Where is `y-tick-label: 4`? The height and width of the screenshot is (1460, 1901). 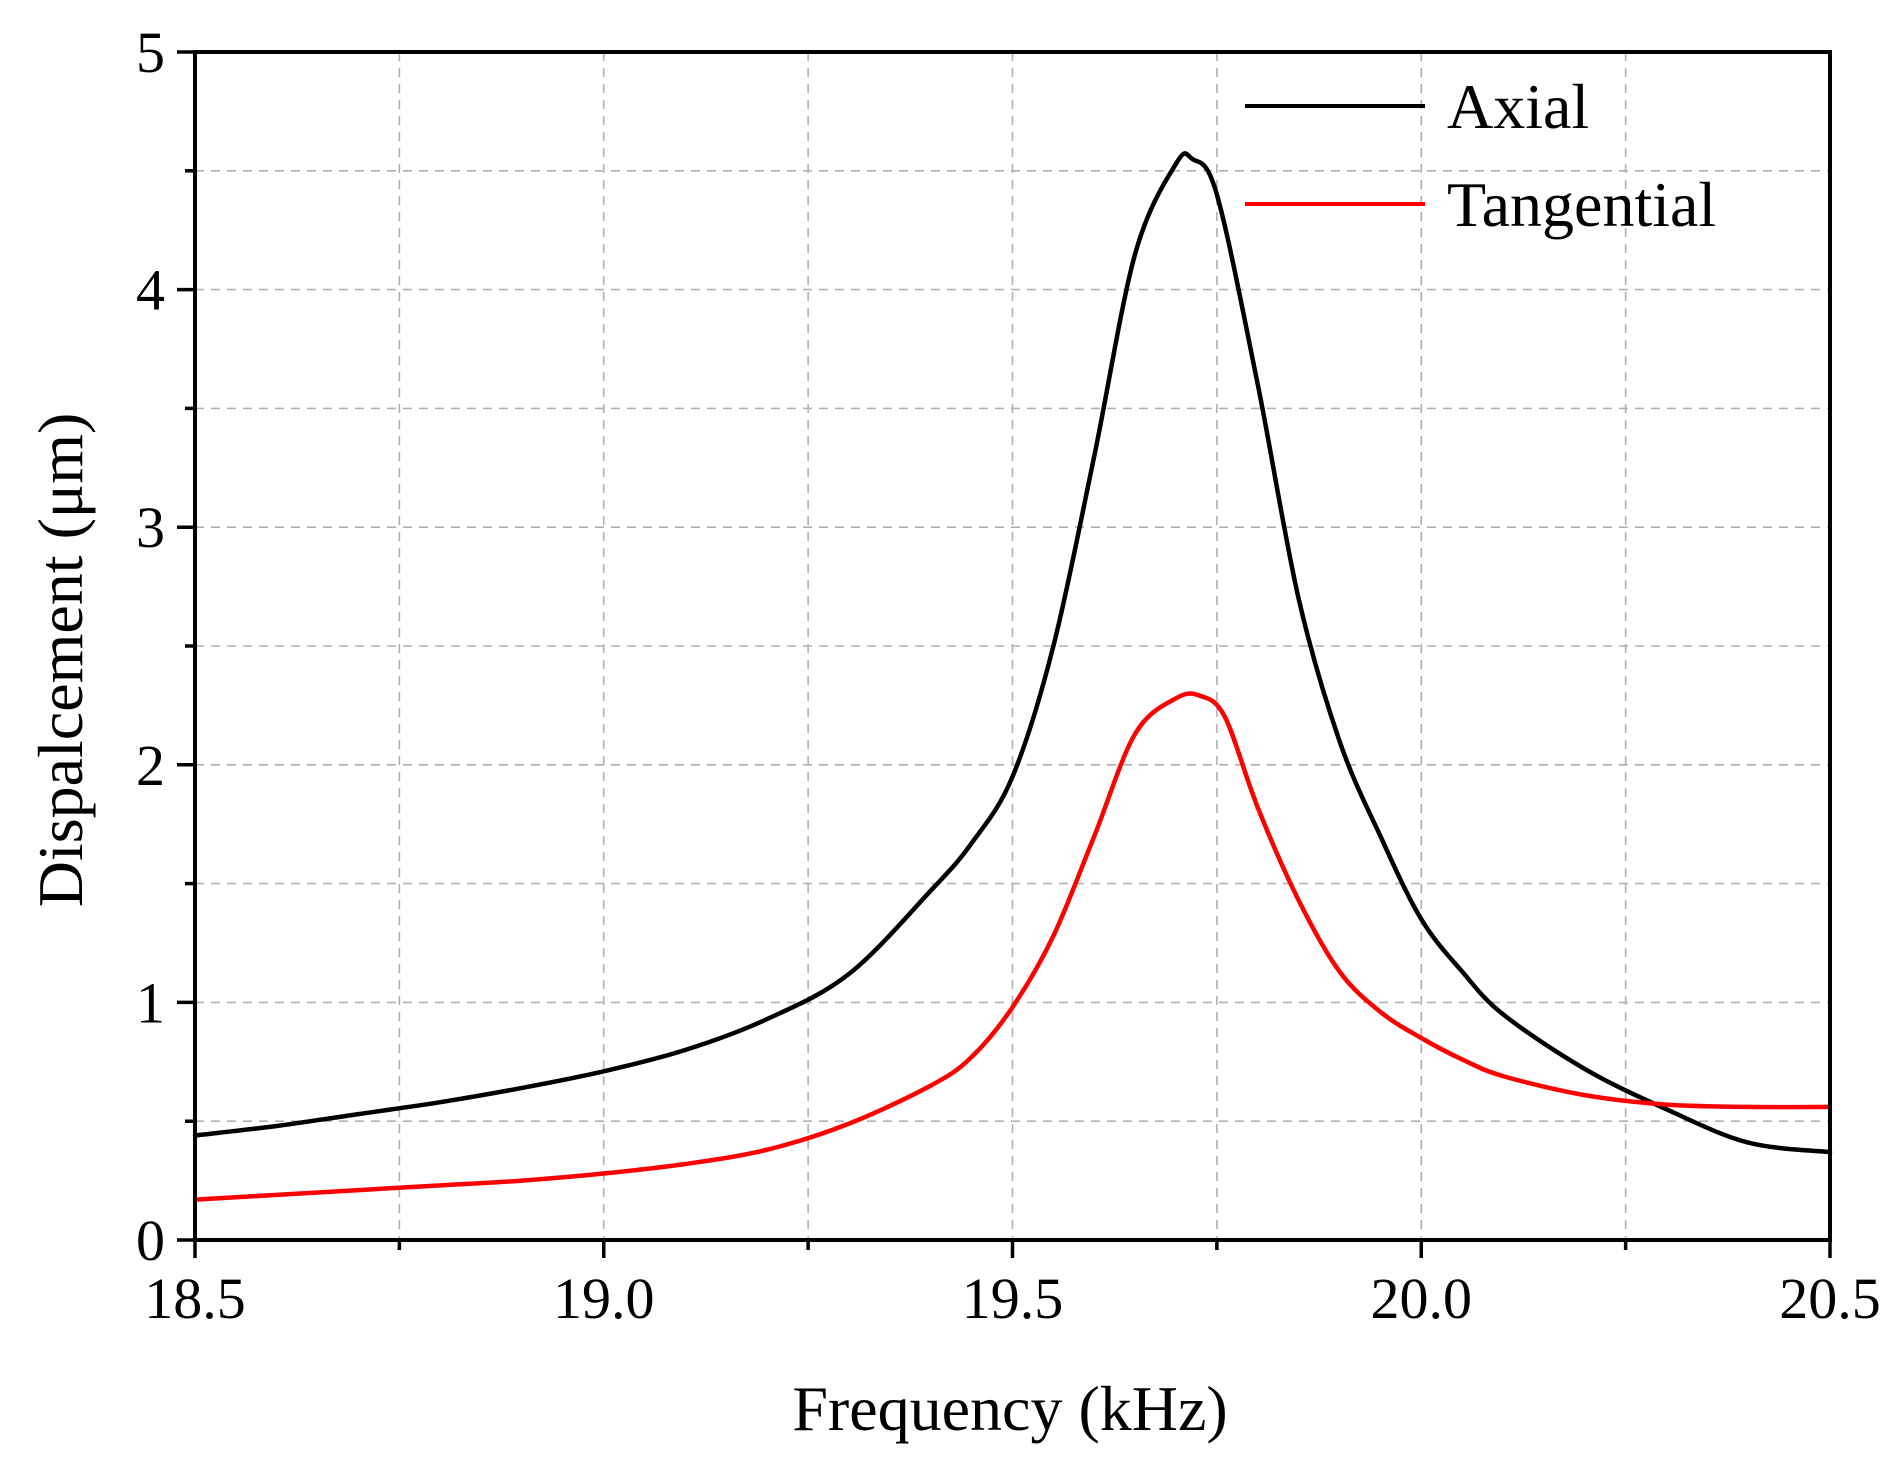 y-tick-label: 4 is located at coordinates (150, 290).